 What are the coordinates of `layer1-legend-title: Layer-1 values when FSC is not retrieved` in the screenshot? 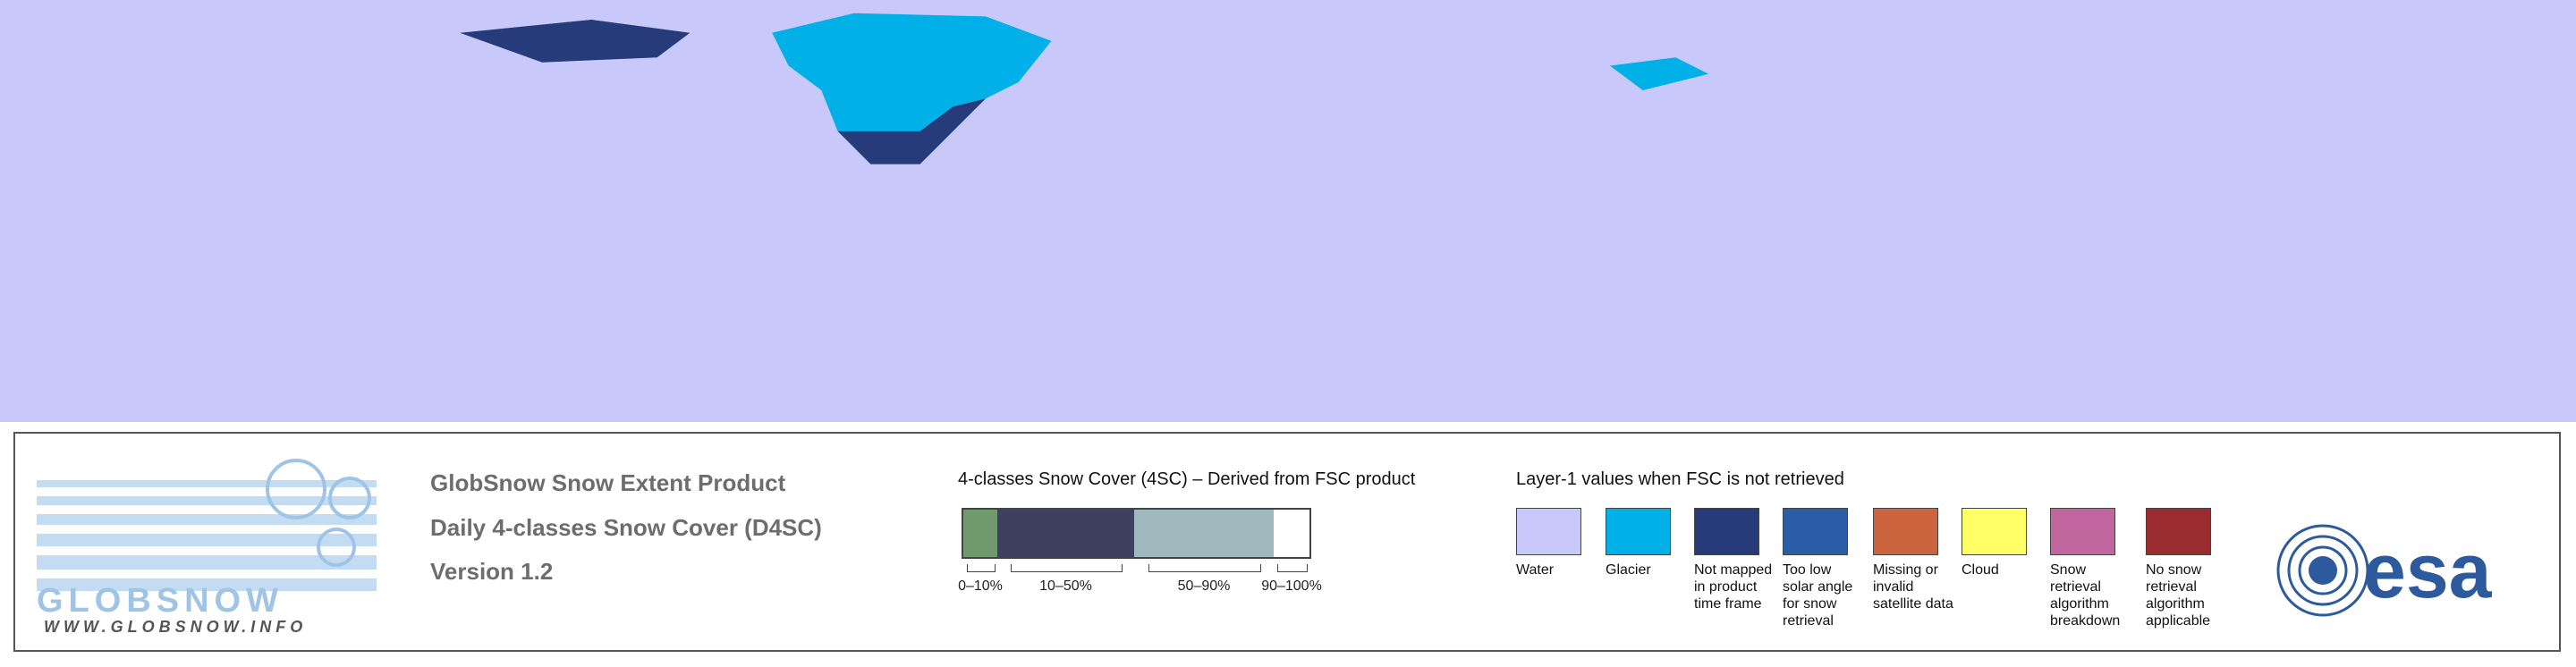 It's located at (1680, 479).